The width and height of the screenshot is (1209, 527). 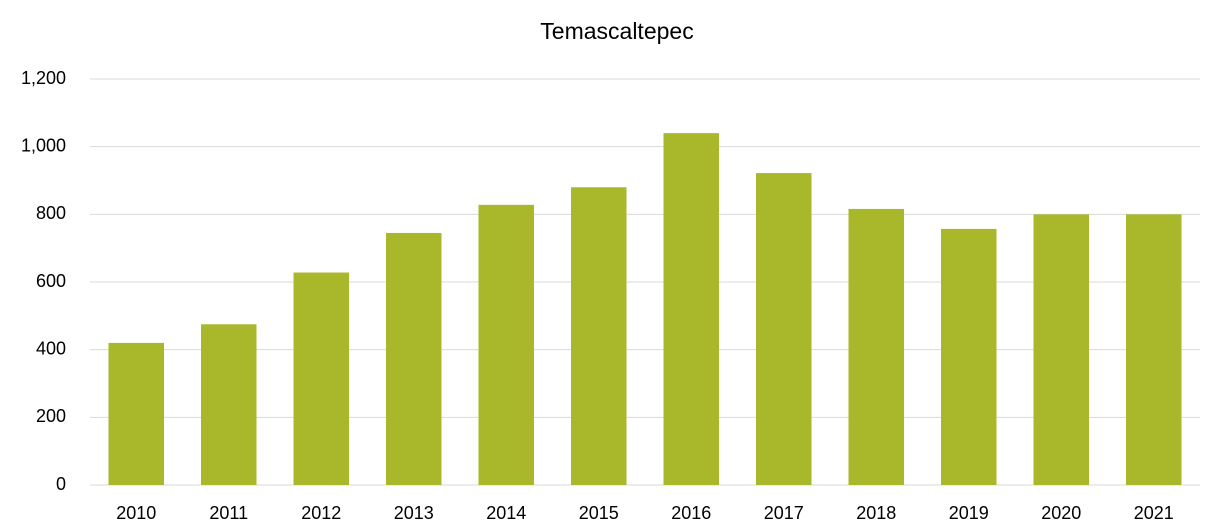 I want to click on x-tick-label: 2016, so click(x=691, y=513).